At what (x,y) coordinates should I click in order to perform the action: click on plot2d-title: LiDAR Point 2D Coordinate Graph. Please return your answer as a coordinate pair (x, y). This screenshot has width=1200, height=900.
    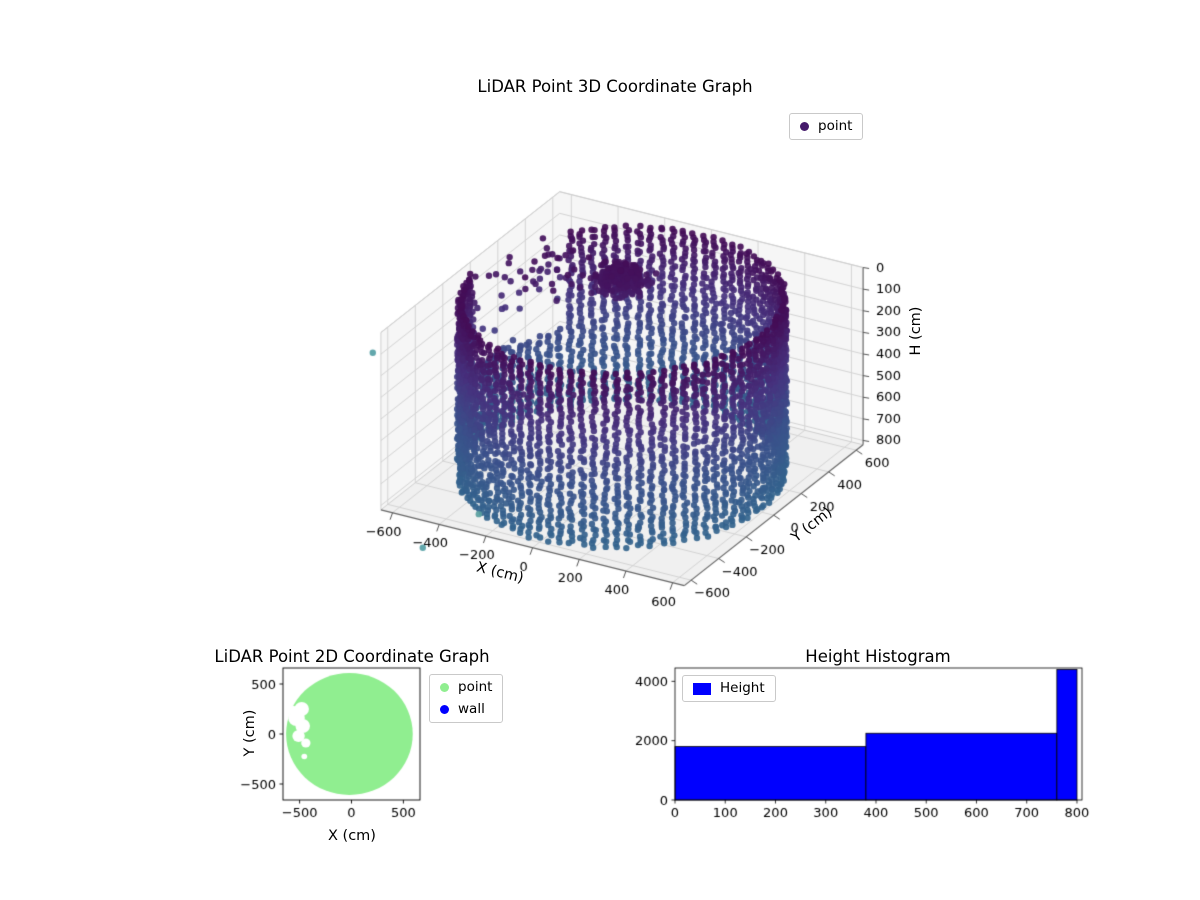
    Looking at the image, I should click on (352, 656).